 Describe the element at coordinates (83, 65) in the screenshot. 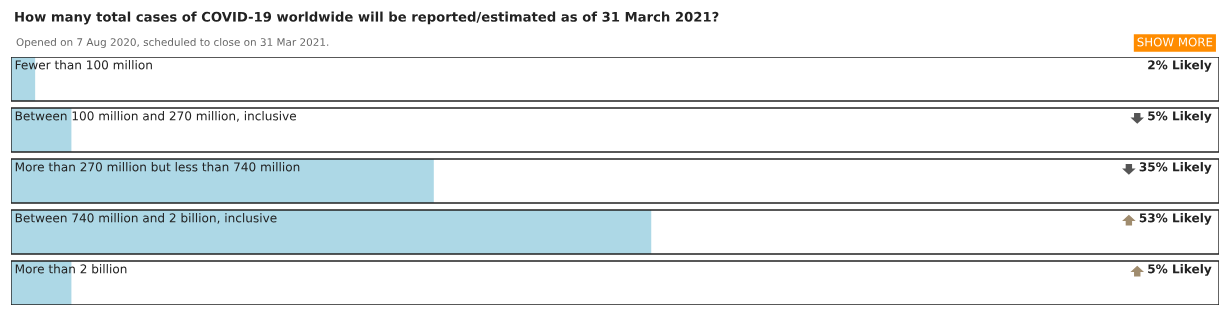

I see `y-tick-label: Fewer than 100 million` at that location.